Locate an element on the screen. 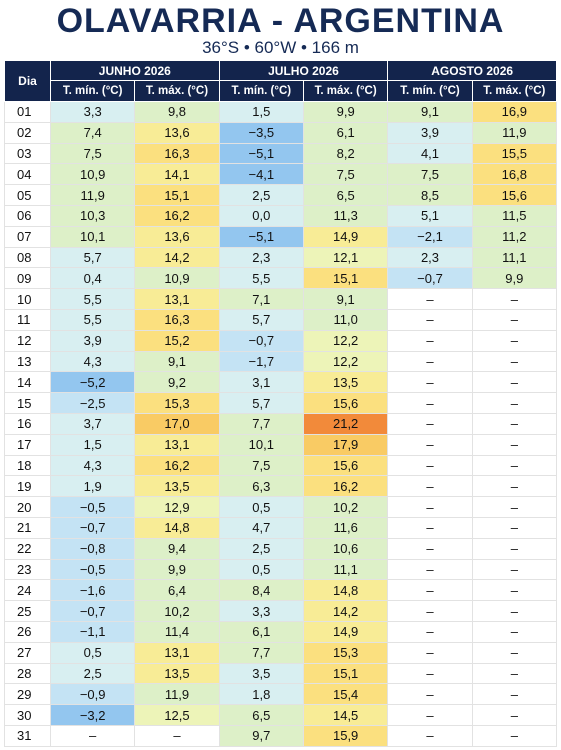 This screenshot has height=750, width=561. day-cell: 15 is located at coordinates (27, 403).